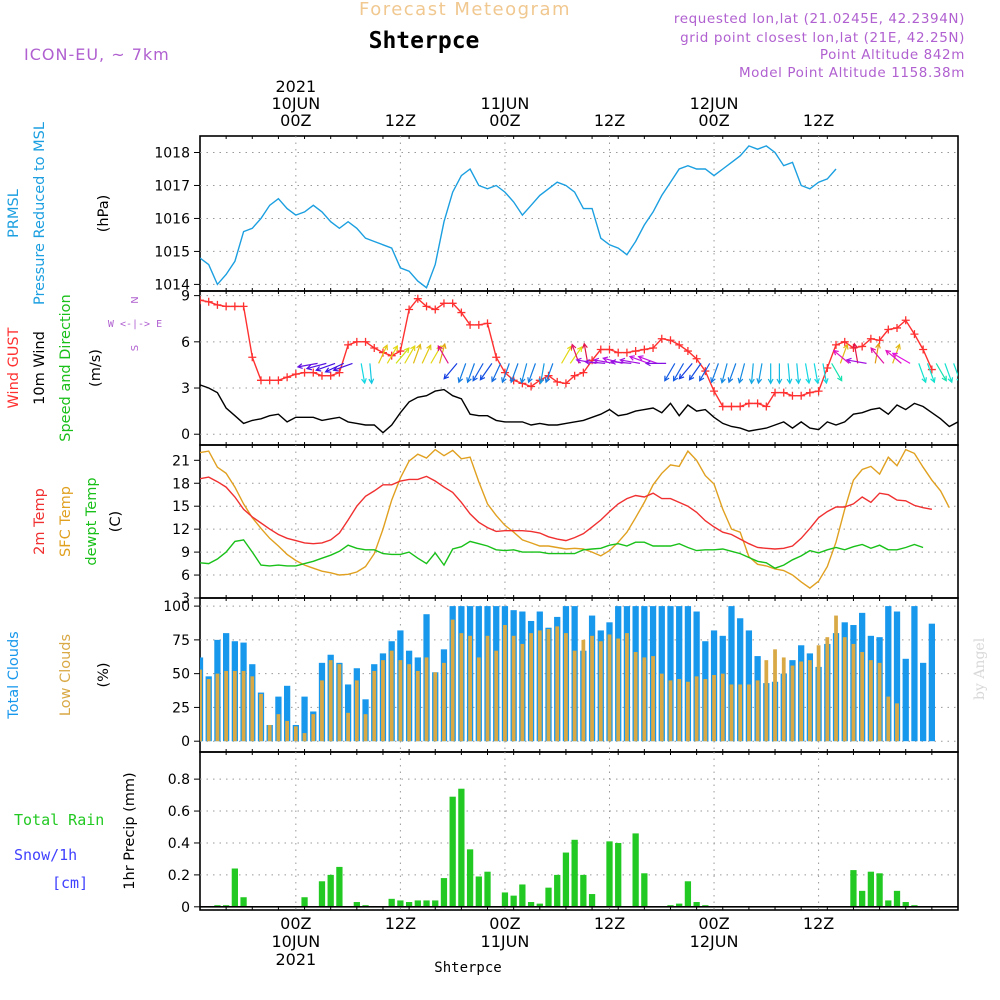 This screenshot has width=1000, height=1000. What do you see at coordinates (852, 73) in the screenshot?
I see `model-altitude: Model Point Altitude 1158.38m` at bounding box center [852, 73].